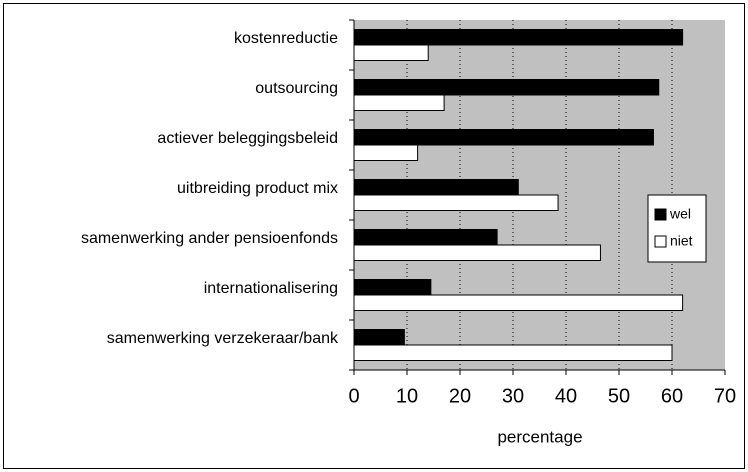 This screenshot has height=472, width=748. Describe the element at coordinates (619, 396) in the screenshot. I see `x-tick-label: 50` at that location.